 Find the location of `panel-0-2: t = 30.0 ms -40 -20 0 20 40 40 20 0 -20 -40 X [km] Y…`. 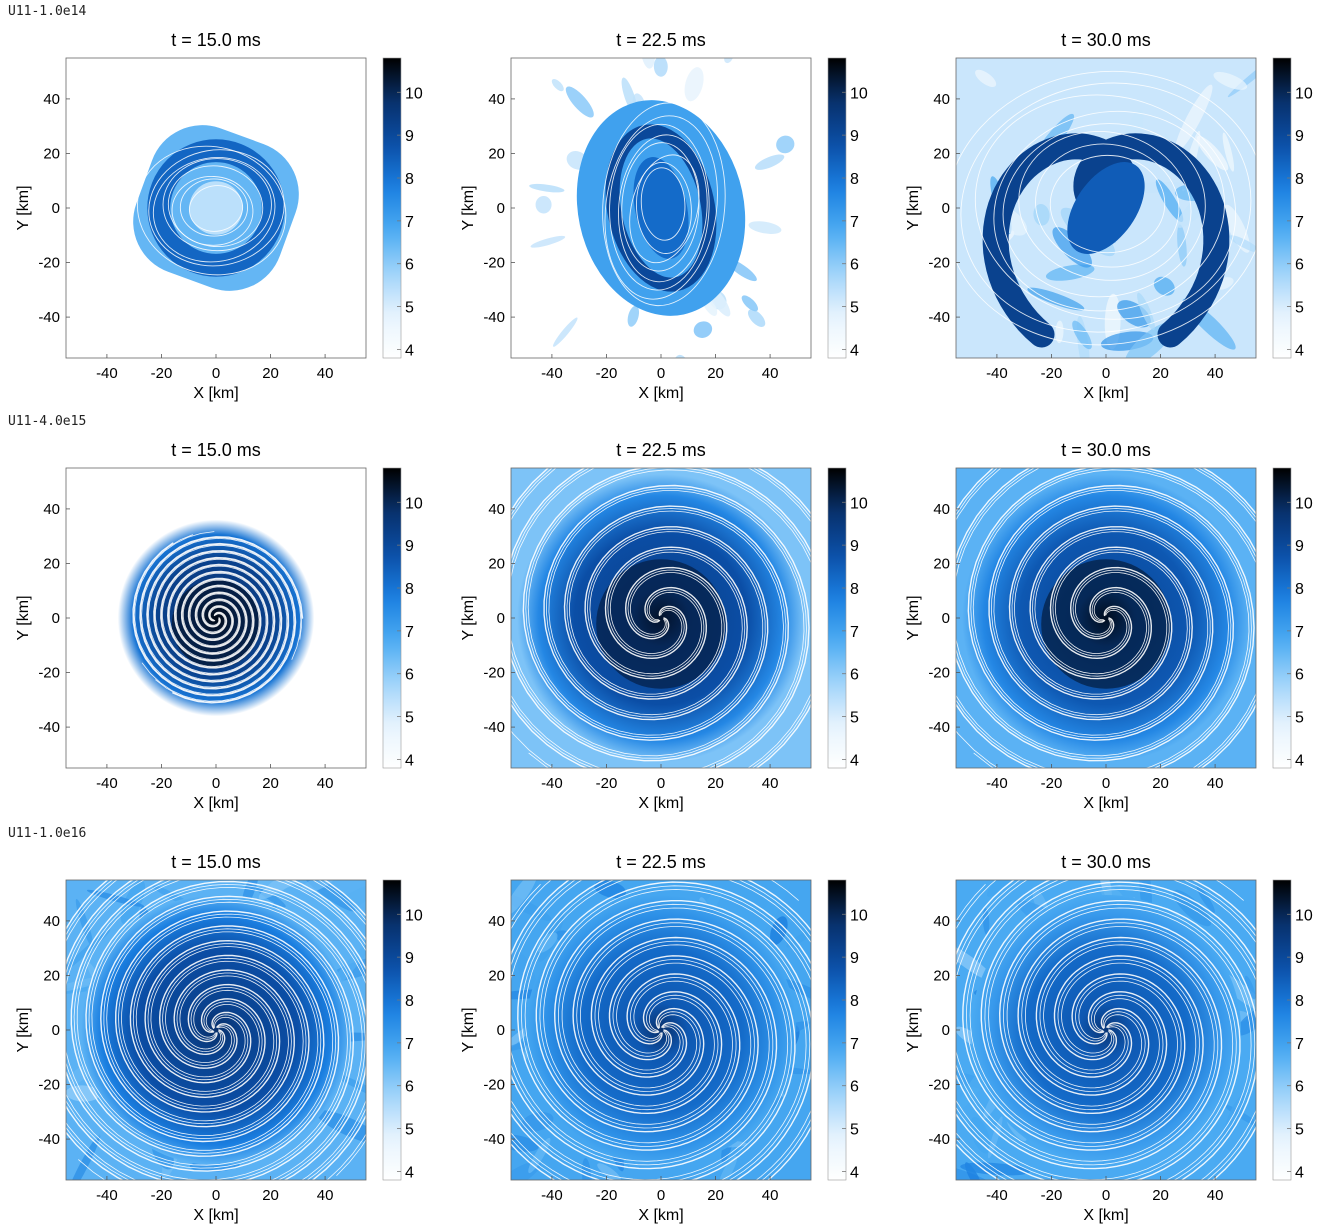

panel-0-2: t = 30.0 ms -40 -20 0 20 40 40 20 0 -20 -40 X [km] Y… is located at coordinates (1112, 218).